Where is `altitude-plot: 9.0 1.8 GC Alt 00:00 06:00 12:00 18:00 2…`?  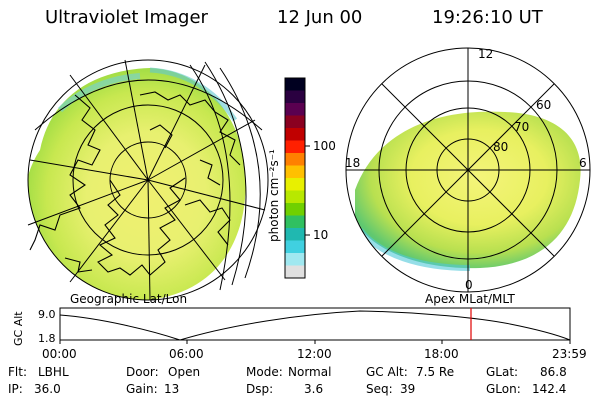
altitude-plot: 9.0 1.8 GC Alt 00:00 06:00 12:00 18:00 2… is located at coordinates (299, 334).